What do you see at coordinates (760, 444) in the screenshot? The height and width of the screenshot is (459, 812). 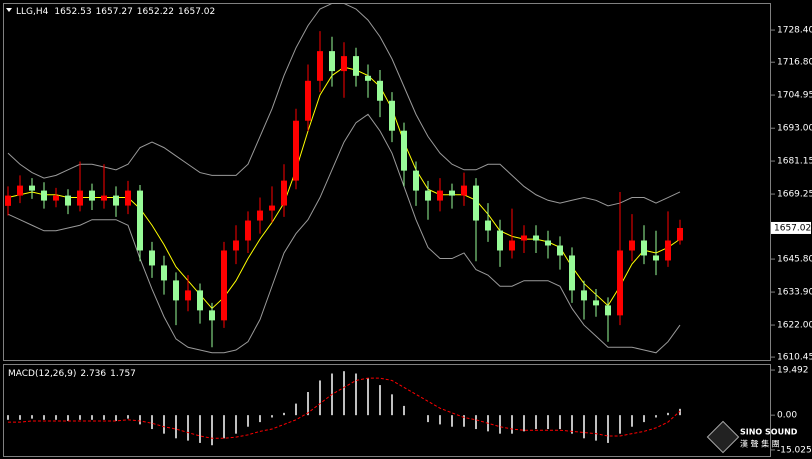 I see `logo-chinese: 漢 聲 集 團` at bounding box center [760, 444].